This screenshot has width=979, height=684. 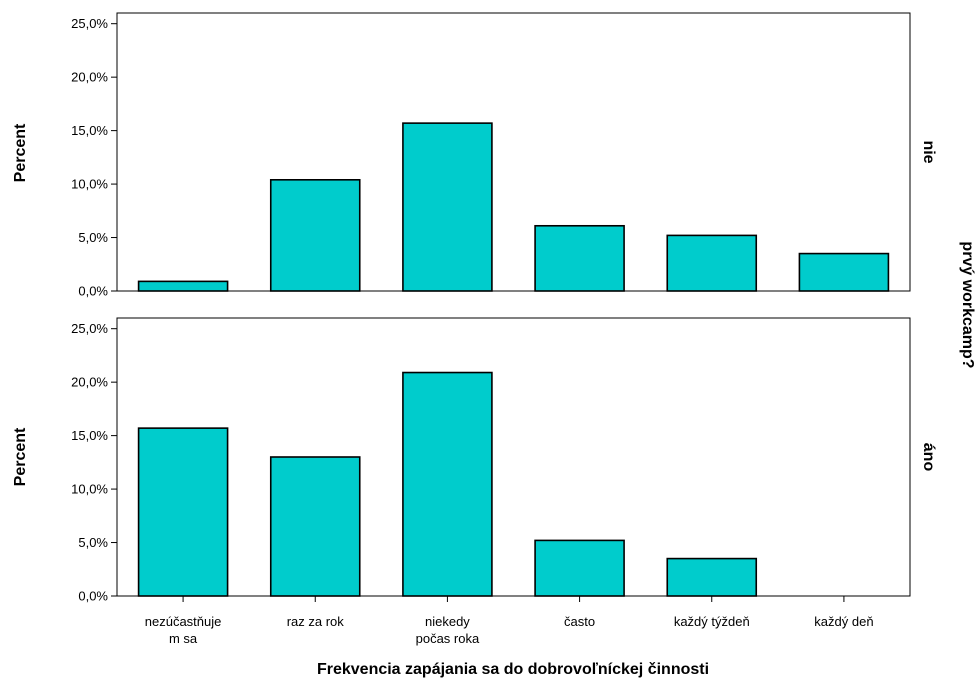 What do you see at coordinates (967, 304) in the screenshot?
I see `facet-title: prvý workcamp?` at bounding box center [967, 304].